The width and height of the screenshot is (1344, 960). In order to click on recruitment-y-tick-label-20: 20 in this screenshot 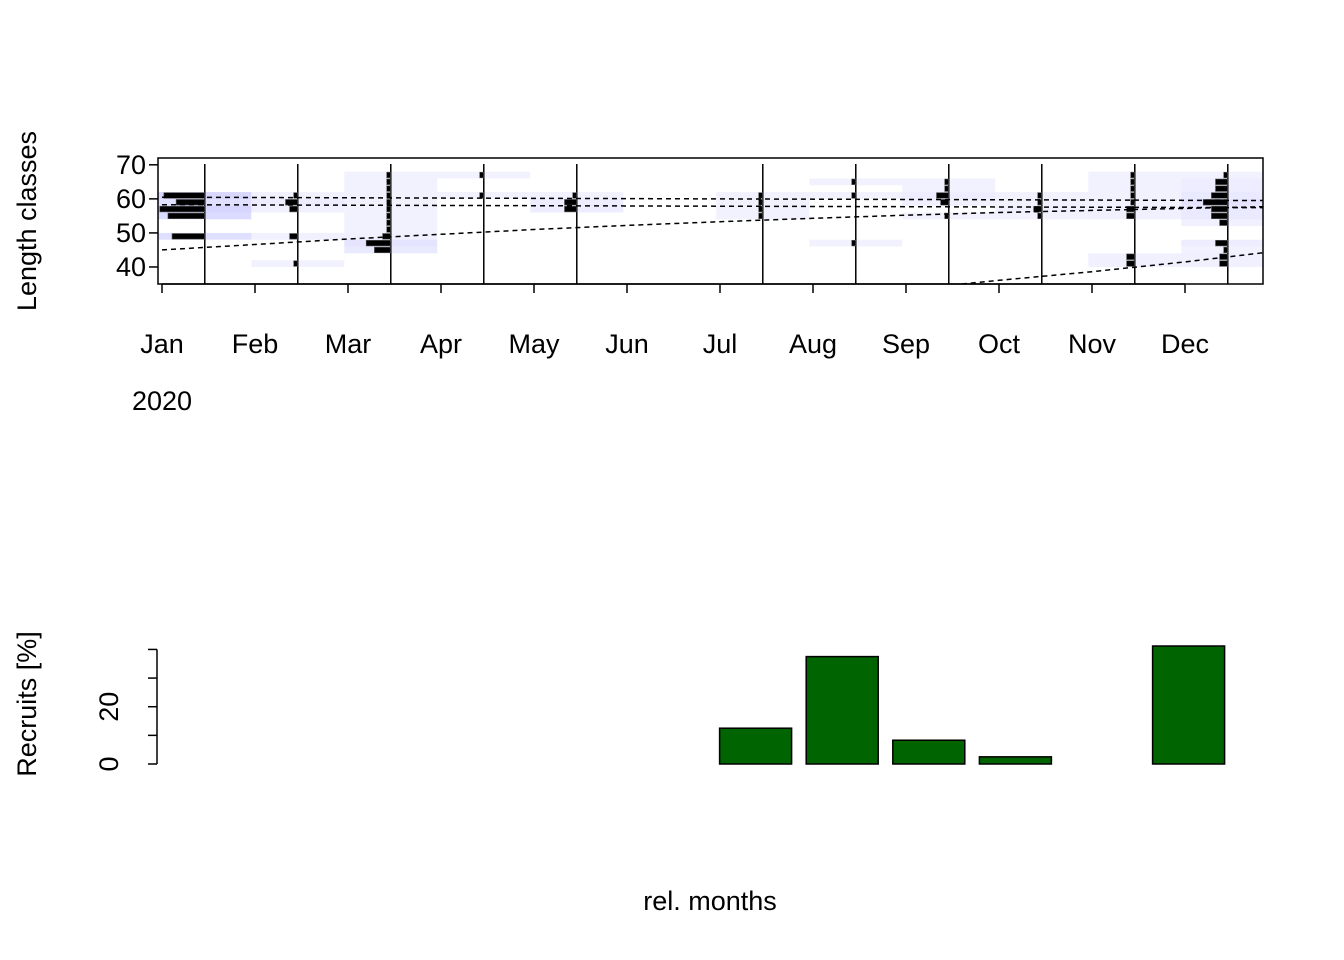, I will do `click(109, 707)`.